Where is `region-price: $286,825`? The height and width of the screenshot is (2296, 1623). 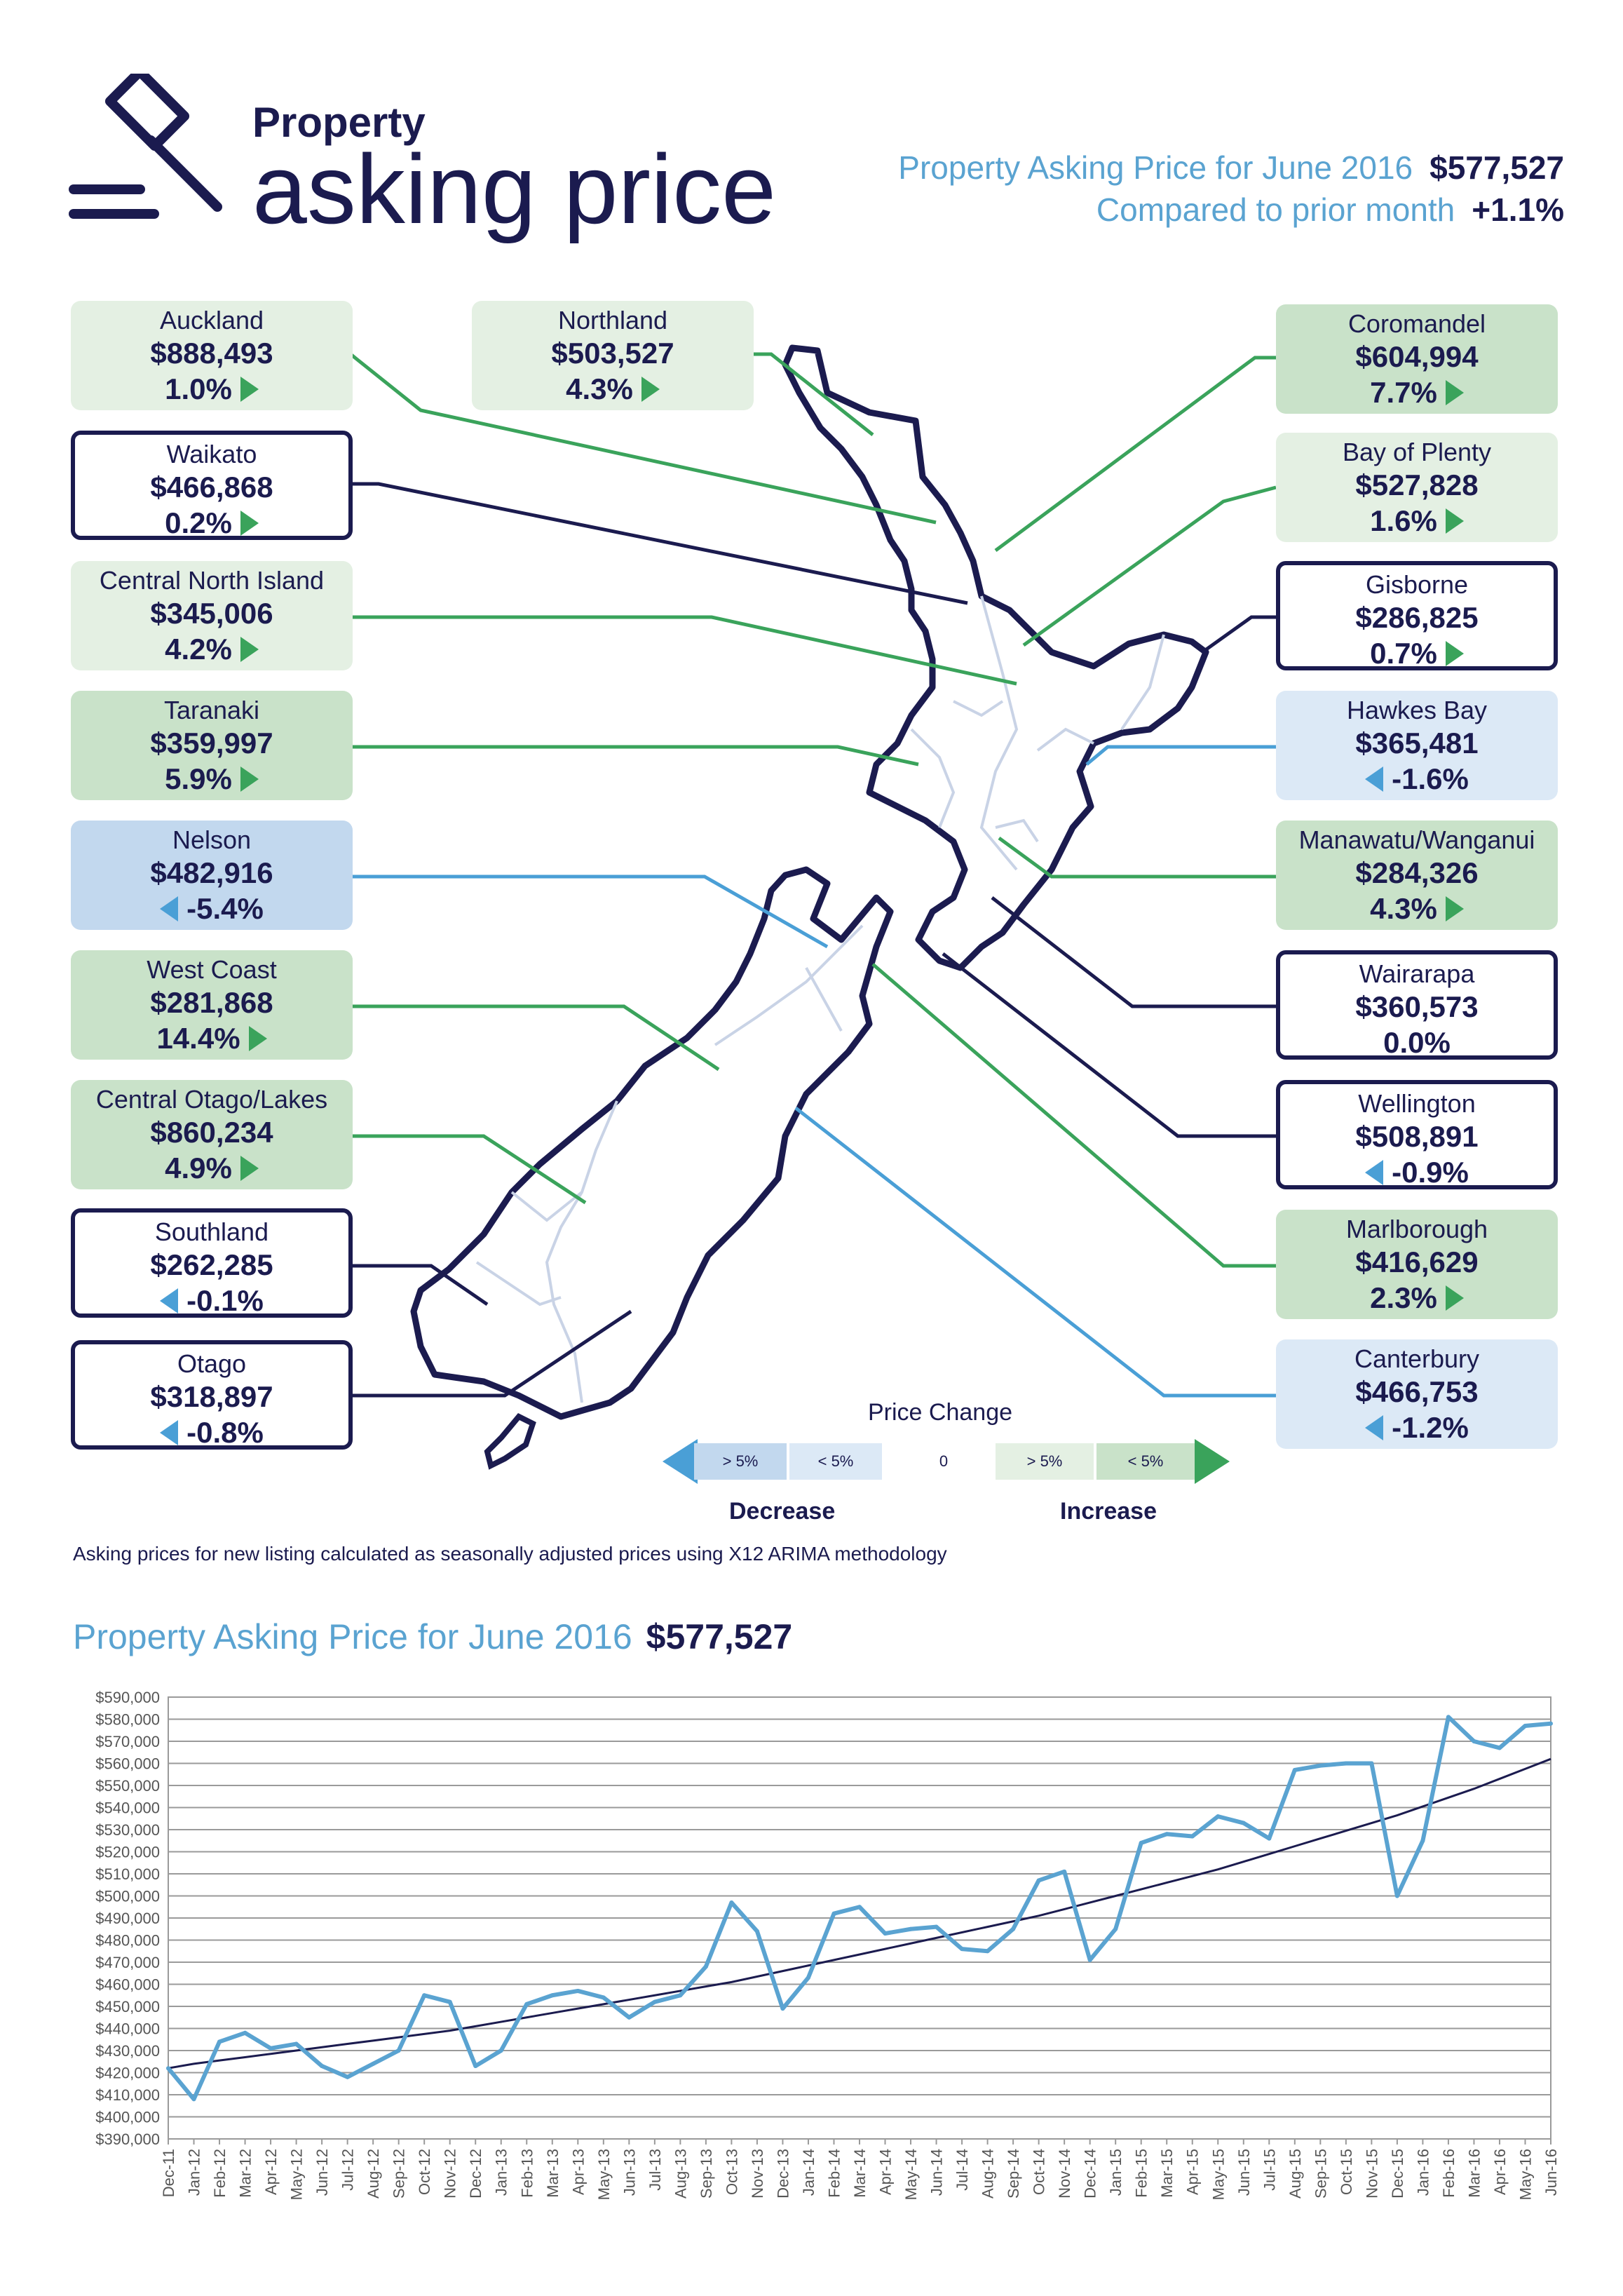
region-price: $286,825 is located at coordinates (1417, 618).